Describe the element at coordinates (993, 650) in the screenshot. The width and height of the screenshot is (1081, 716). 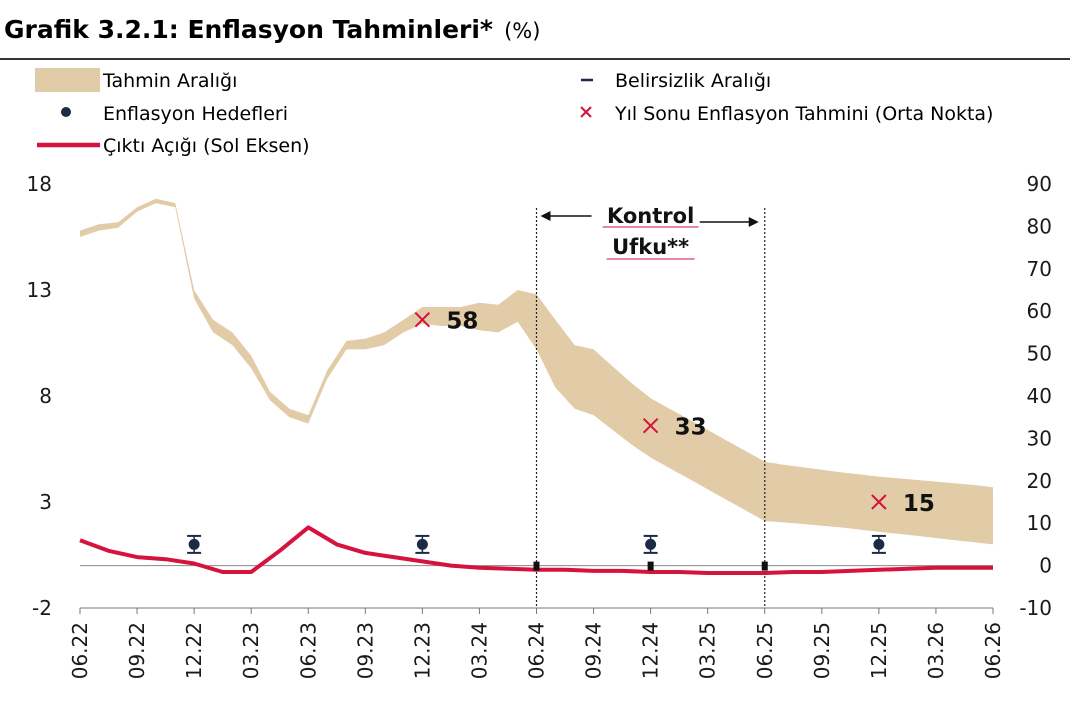
I see `x-axis-tick-label: 06.26` at that location.